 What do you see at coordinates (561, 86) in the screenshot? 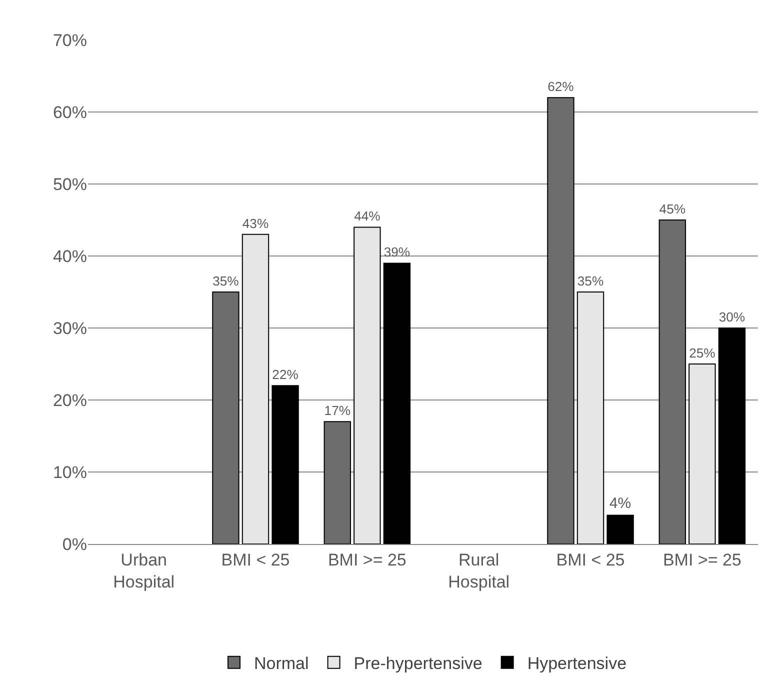
I see `data-label: 62%` at bounding box center [561, 86].